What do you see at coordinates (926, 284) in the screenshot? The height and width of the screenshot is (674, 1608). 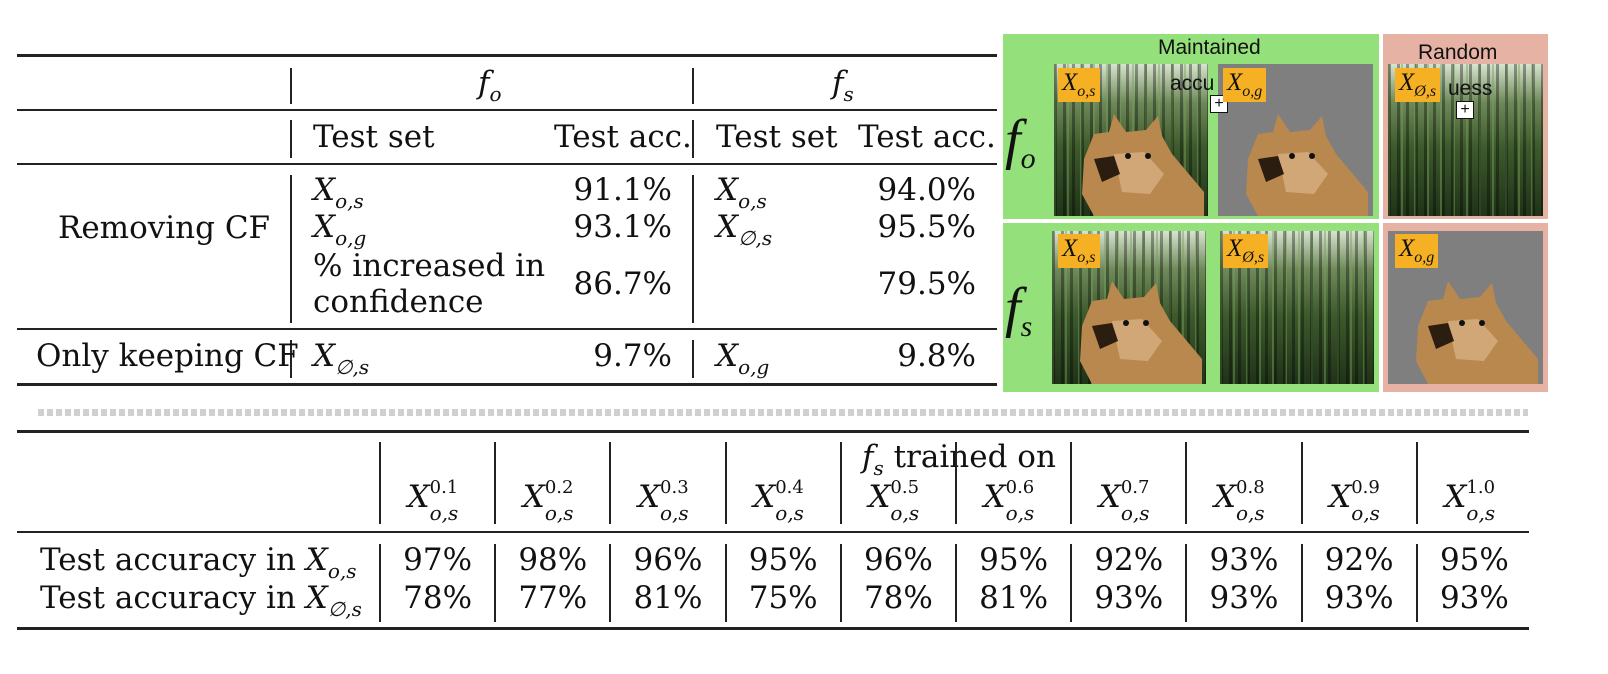 I see `test-acc: 79.5%` at bounding box center [926, 284].